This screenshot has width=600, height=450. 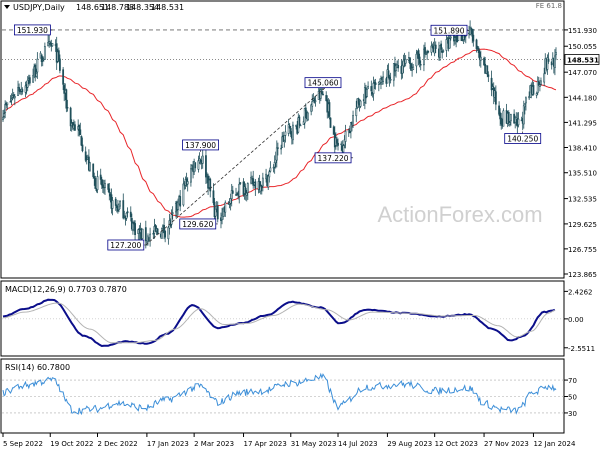 I want to click on fibonacci-label: FE 61.8, so click(x=549, y=6).